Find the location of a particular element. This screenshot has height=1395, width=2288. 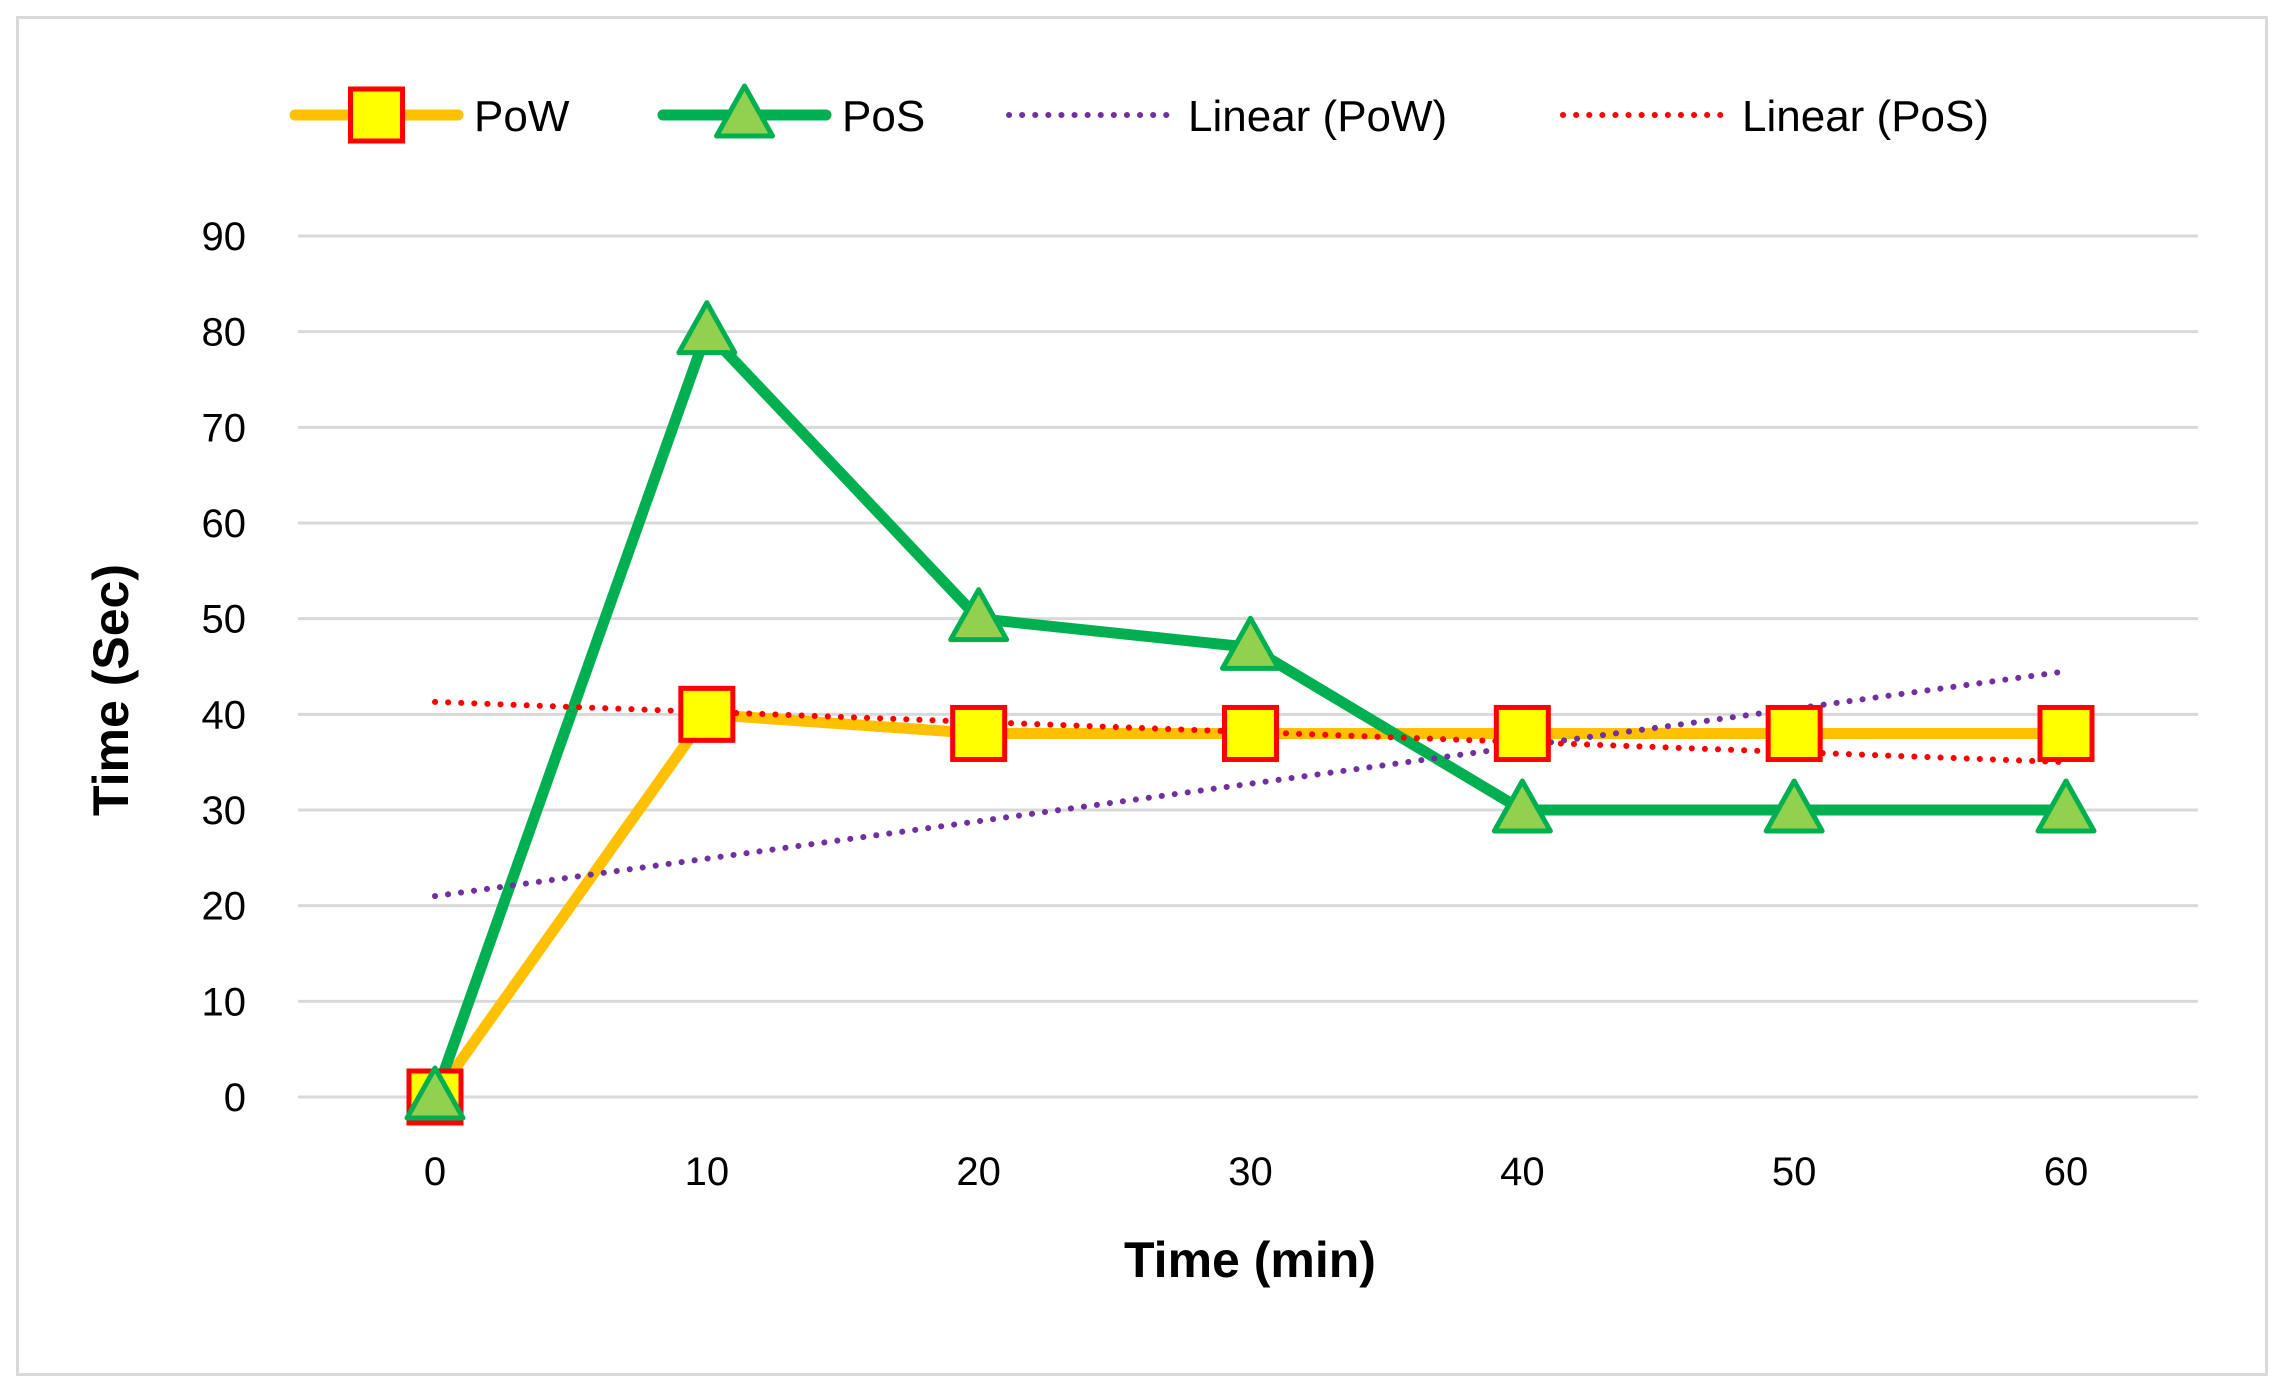

legend-item: Linear (PoW) is located at coordinates (1226, 116).